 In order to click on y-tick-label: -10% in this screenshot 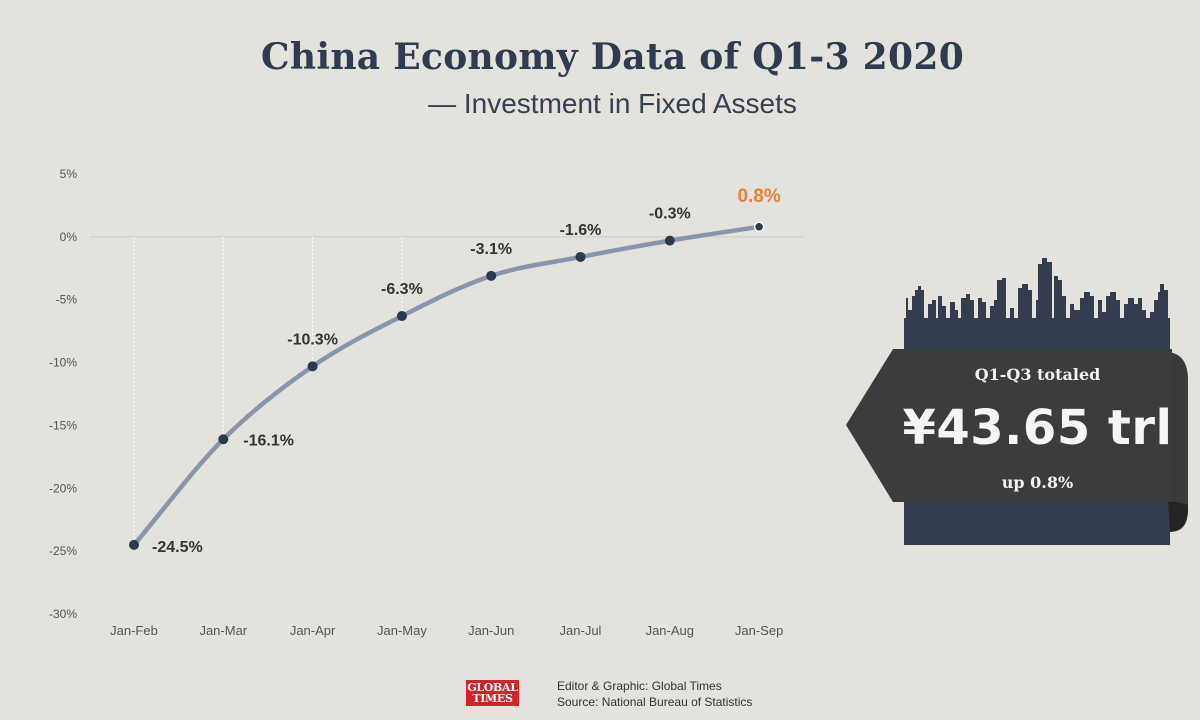, I will do `click(63, 363)`.